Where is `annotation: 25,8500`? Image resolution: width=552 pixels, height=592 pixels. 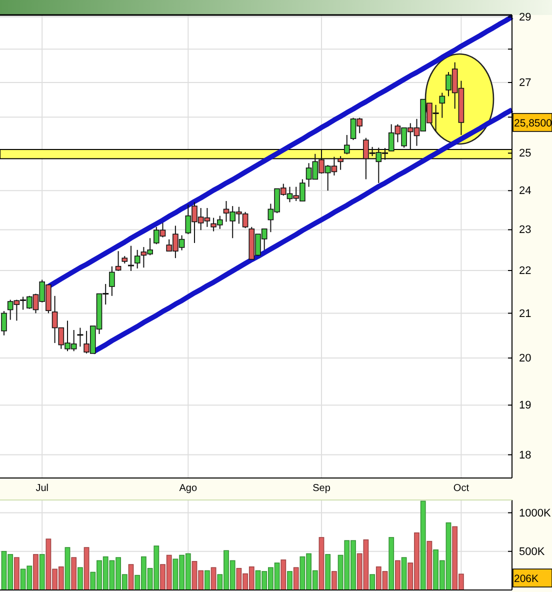
annotation: 25,8500 is located at coordinates (533, 123).